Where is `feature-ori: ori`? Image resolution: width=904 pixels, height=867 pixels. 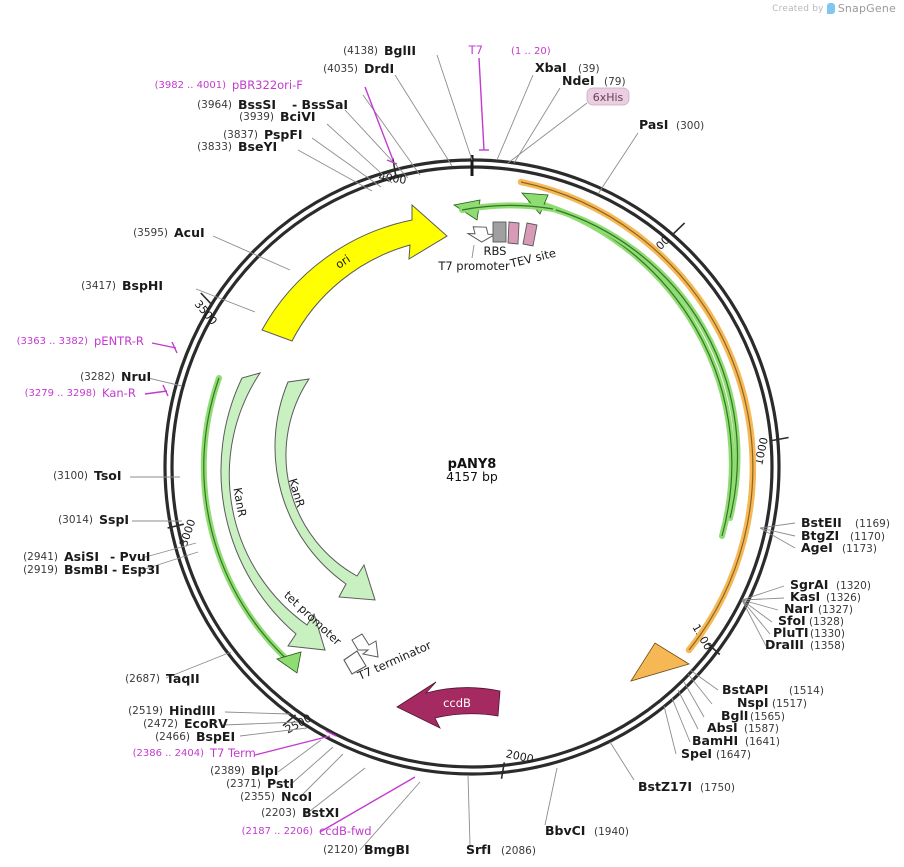 feature-ori: ori is located at coordinates (354, 272).